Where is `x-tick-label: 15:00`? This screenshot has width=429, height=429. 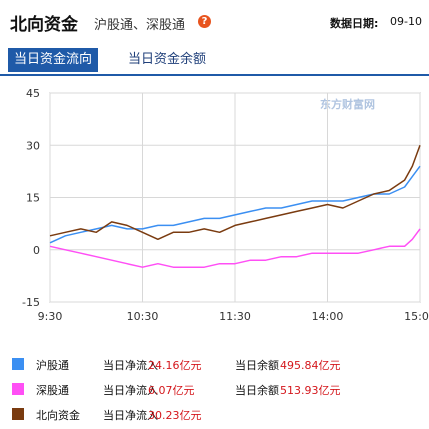 x-tick-label: 15:00 is located at coordinates (416, 316).